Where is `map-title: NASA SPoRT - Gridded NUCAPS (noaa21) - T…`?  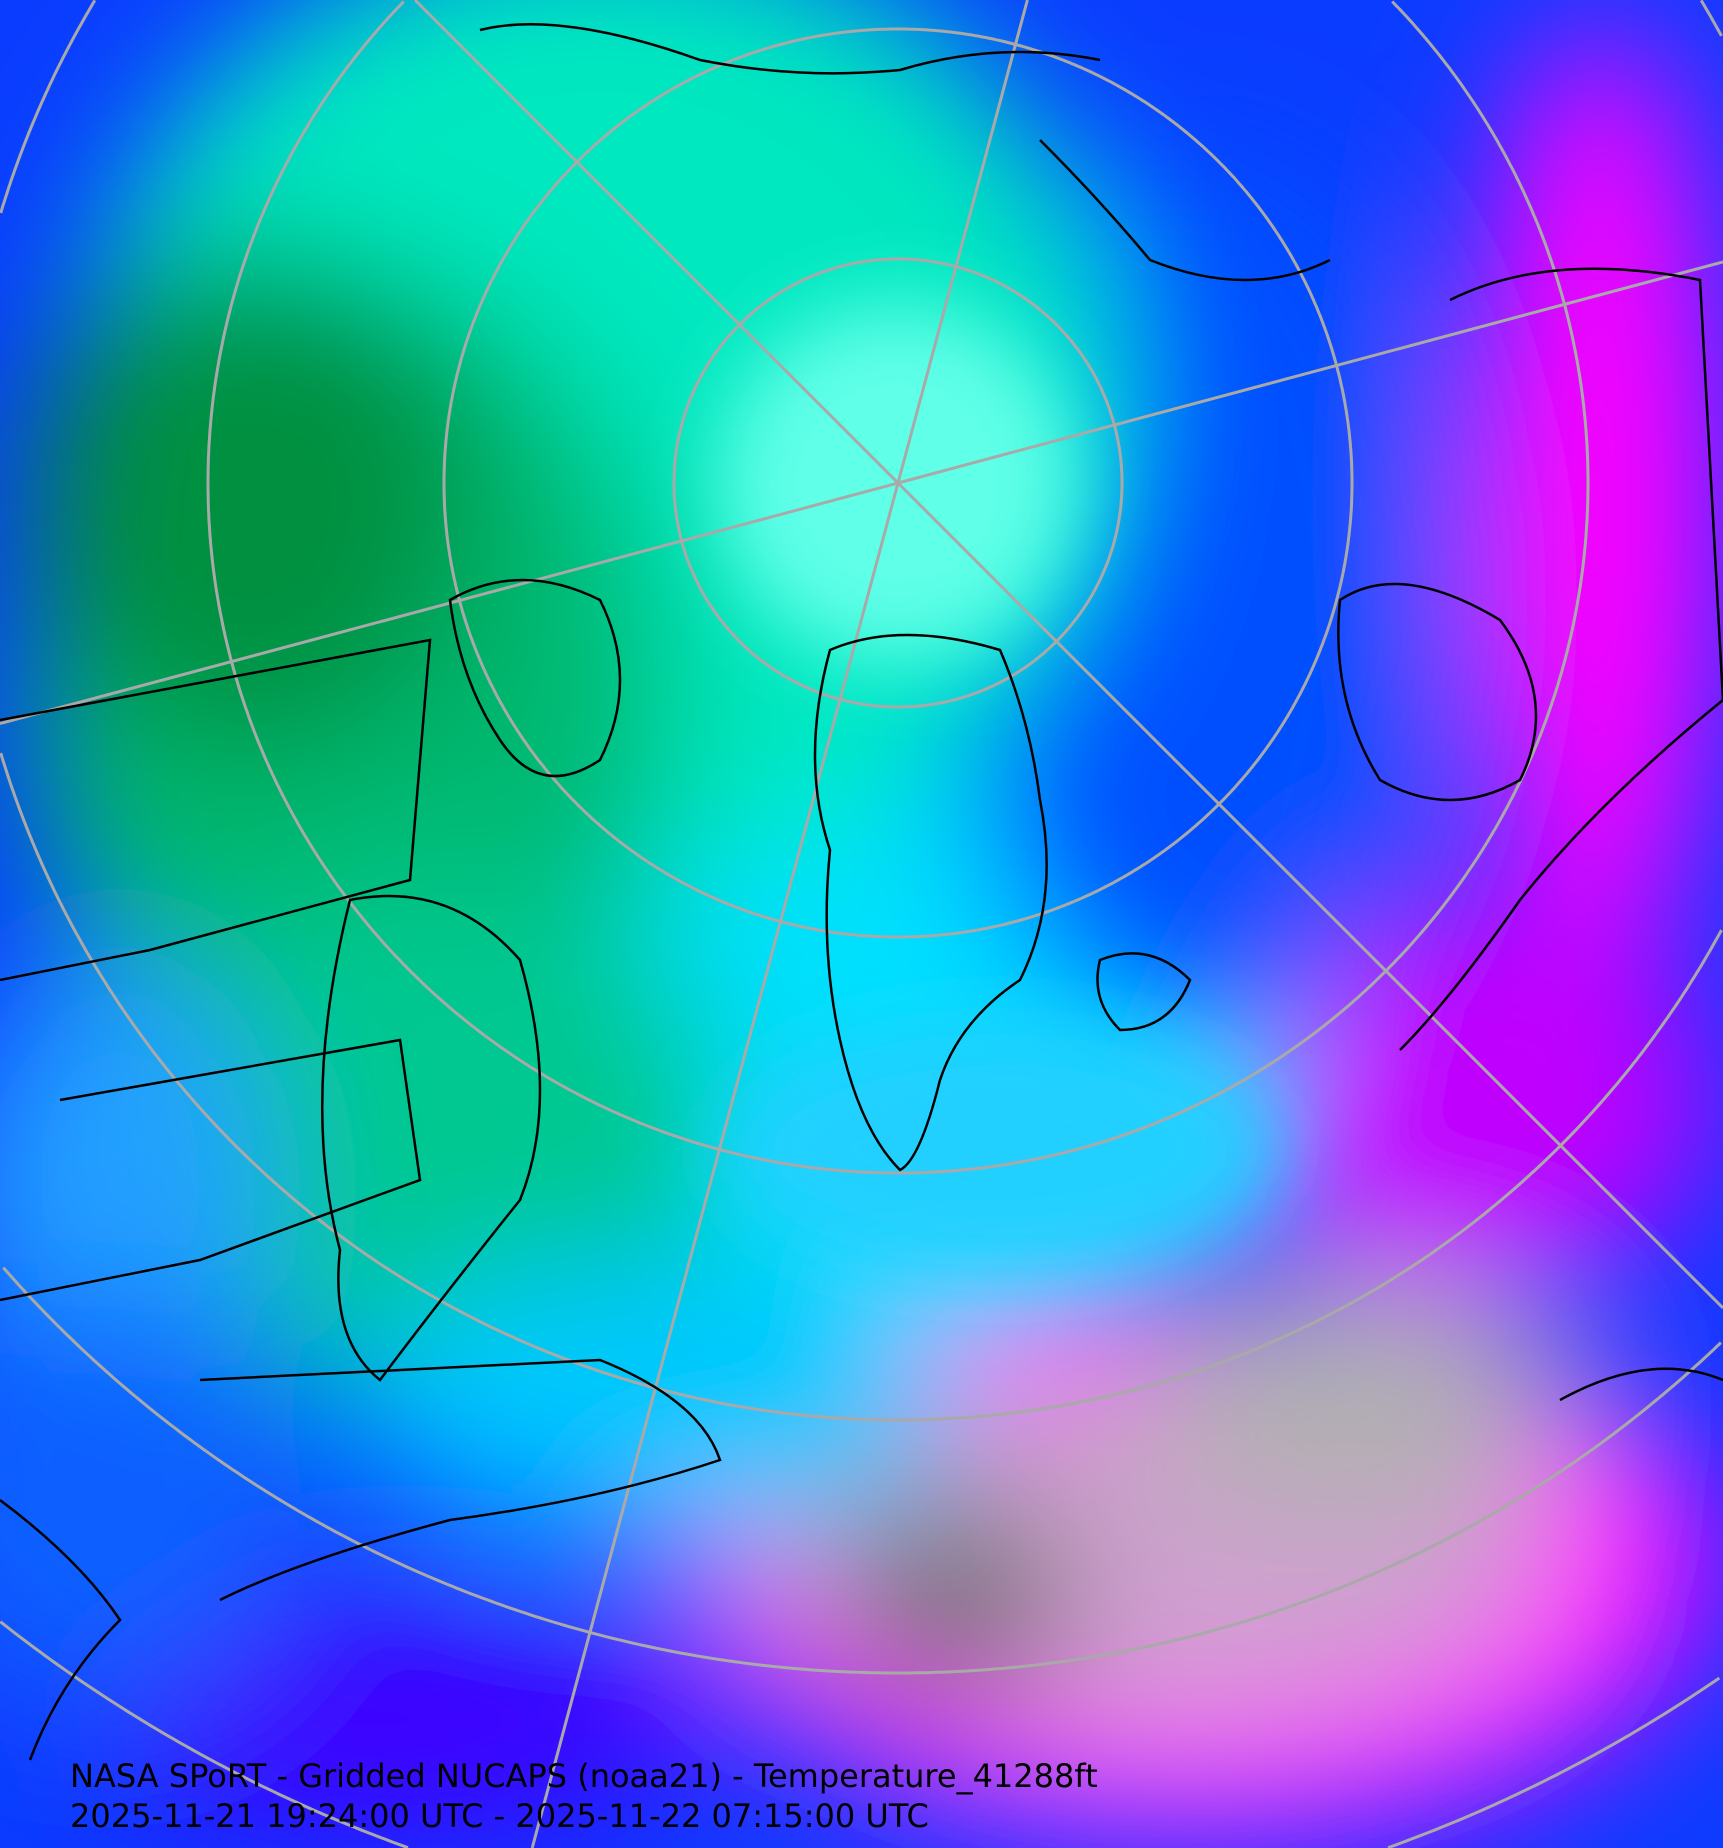 map-title: NASA SPoRT - Gridded NUCAPS (noaa21) - T… is located at coordinates (584, 1776).